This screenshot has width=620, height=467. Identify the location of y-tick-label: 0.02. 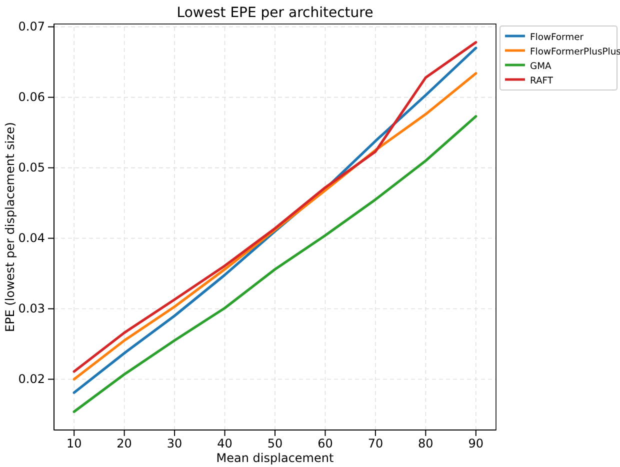
(31, 379).